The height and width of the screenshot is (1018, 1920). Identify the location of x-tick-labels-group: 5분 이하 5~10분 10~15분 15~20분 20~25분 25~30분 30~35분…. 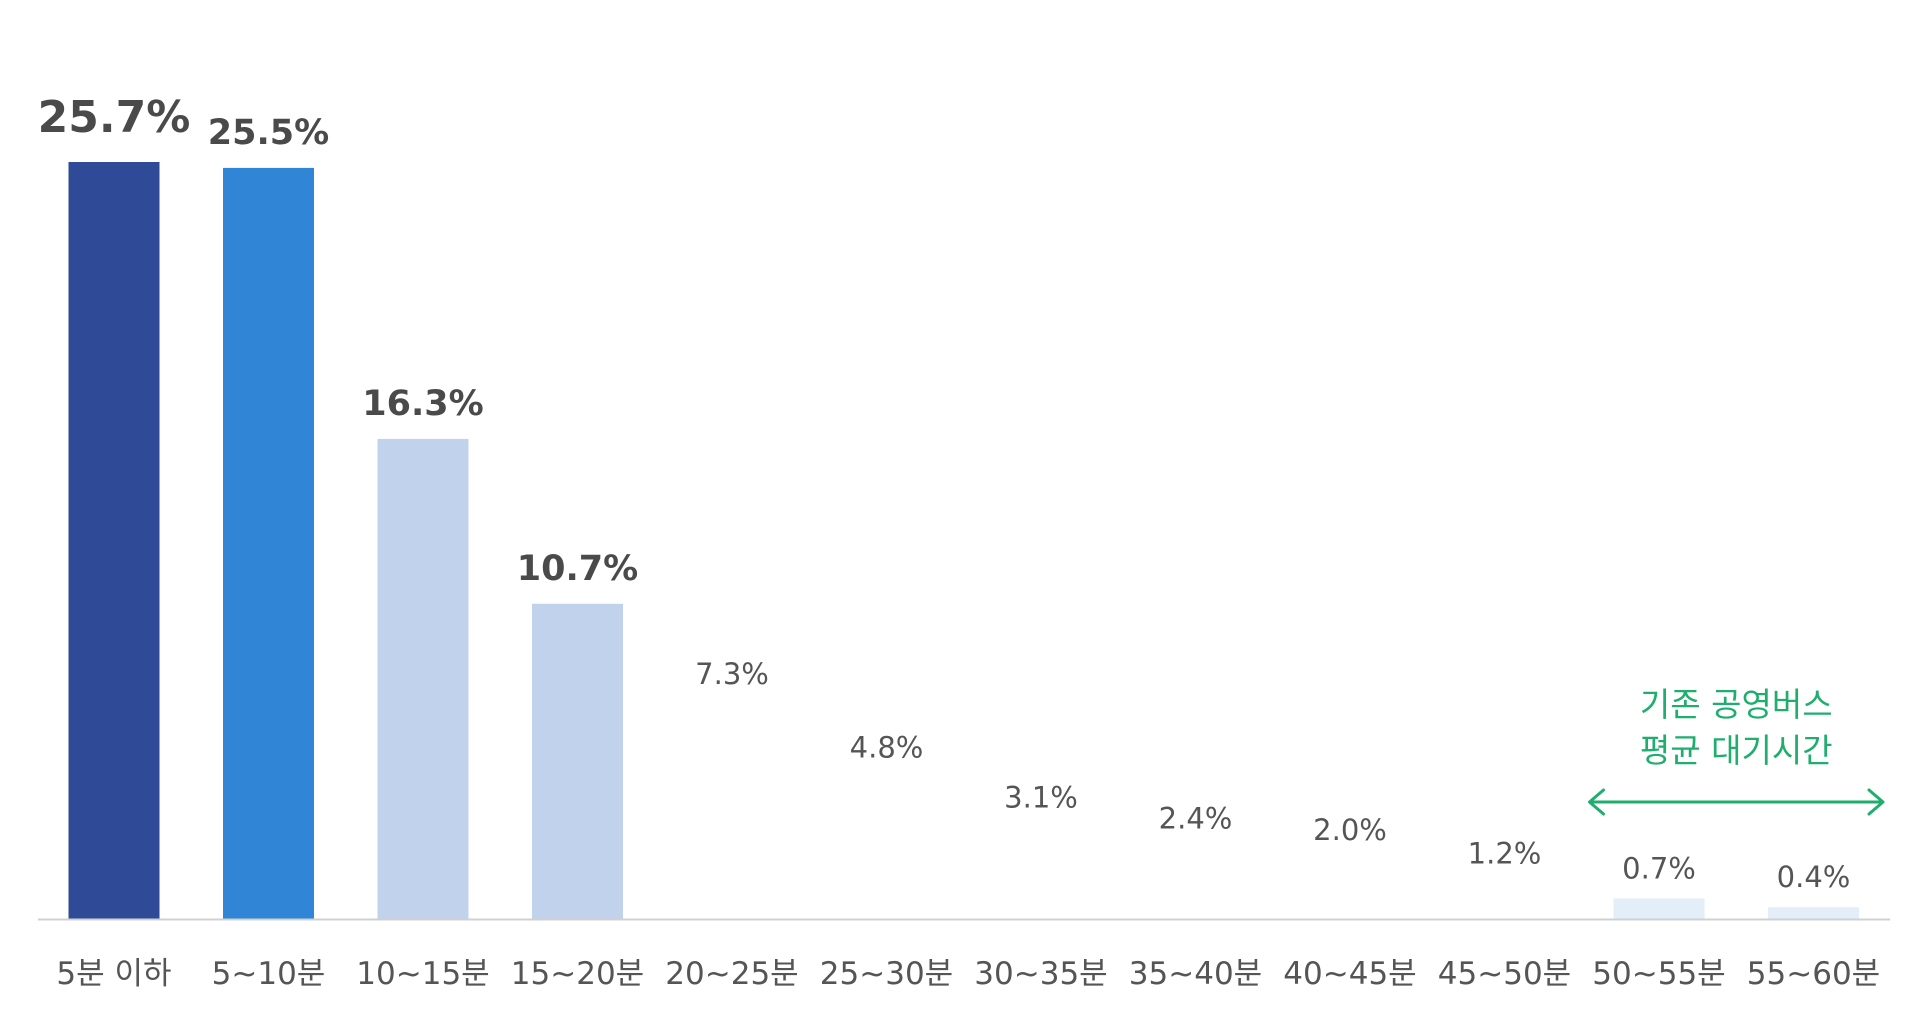
(968, 974).